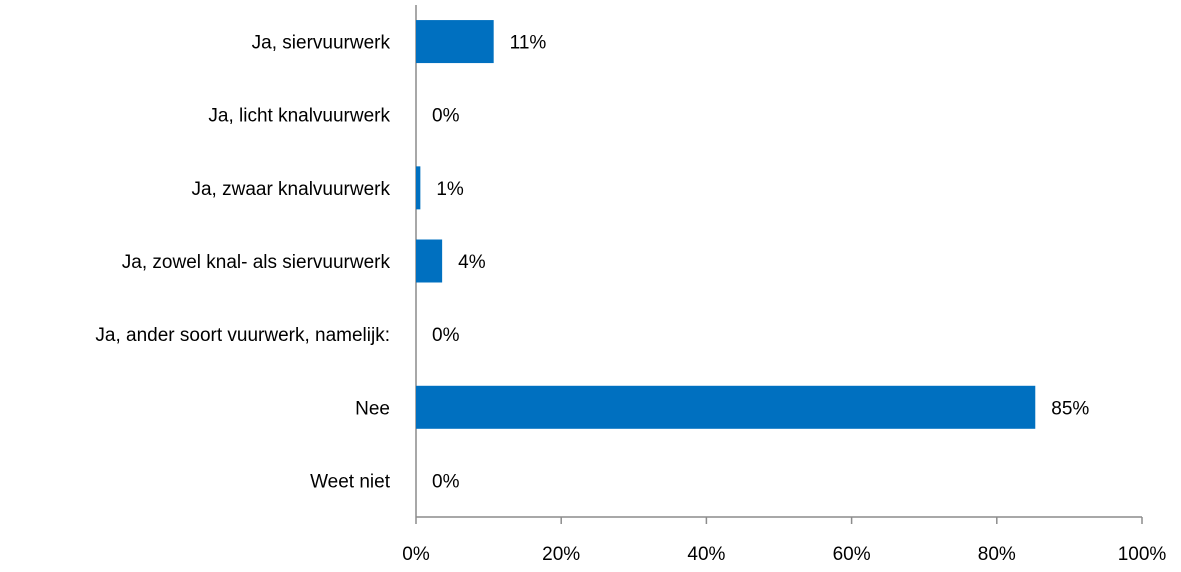  Describe the element at coordinates (561, 554) in the screenshot. I see `x-tick-label: 20%` at that location.